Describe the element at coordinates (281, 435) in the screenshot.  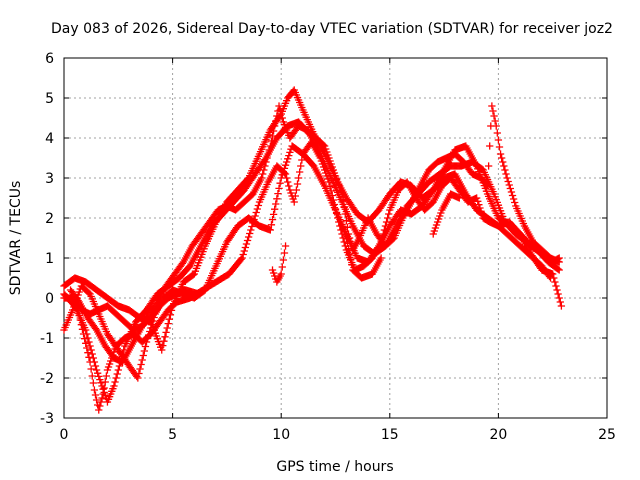
I see `x-tick-label: 10` at that location.